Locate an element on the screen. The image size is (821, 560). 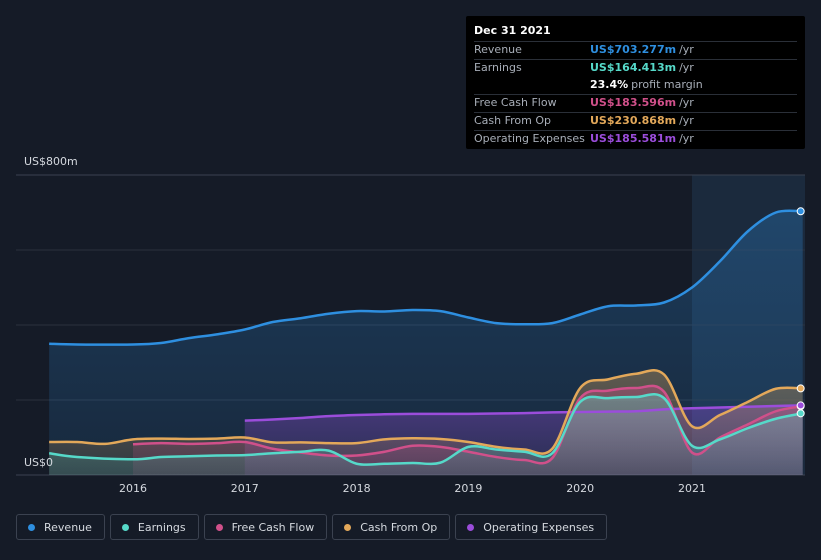
x-tick-label: 2021 is located at coordinates (692, 488).